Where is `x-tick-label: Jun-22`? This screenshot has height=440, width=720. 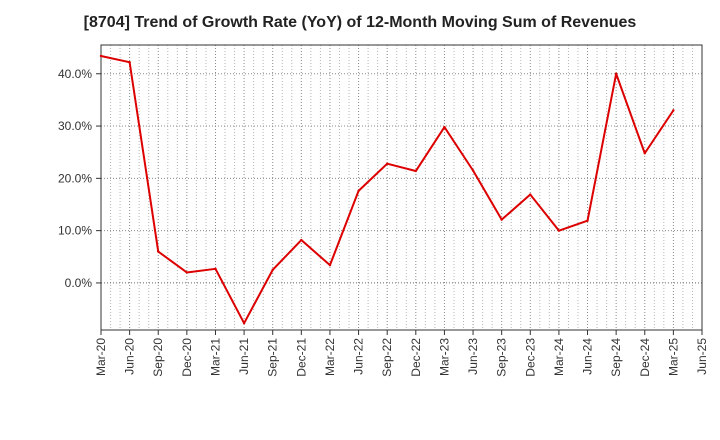 x-tick-label: Jun-22 is located at coordinates (359, 356).